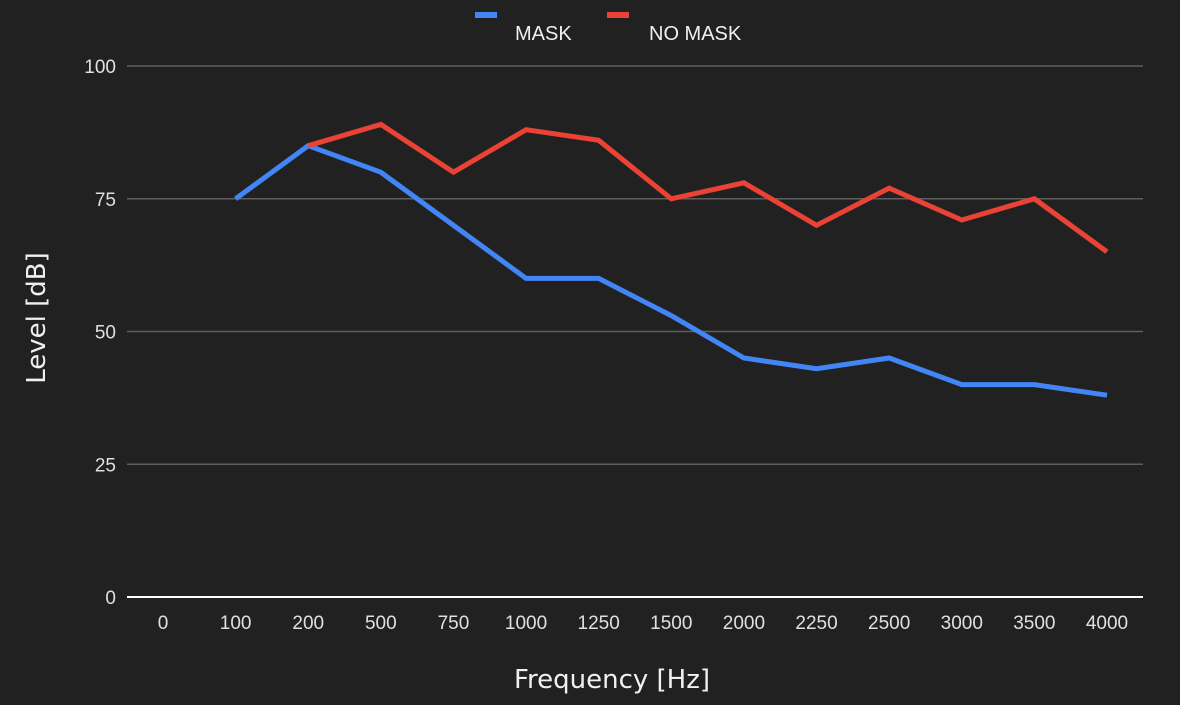 This screenshot has height=705, width=1180. I want to click on legend-label-no-mask: NO MASK, so click(695, 34).